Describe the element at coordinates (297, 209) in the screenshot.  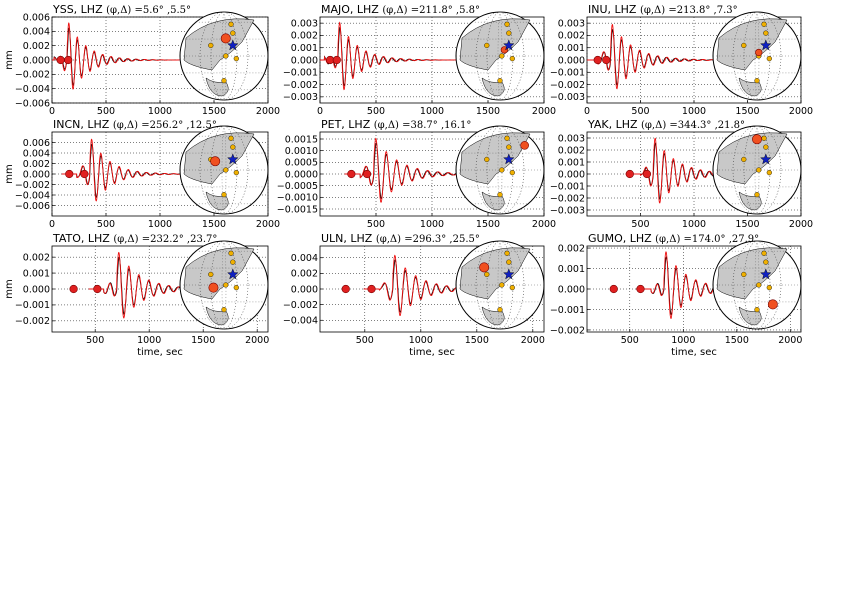
I see `y-tick-label: −0.0015` at that location.